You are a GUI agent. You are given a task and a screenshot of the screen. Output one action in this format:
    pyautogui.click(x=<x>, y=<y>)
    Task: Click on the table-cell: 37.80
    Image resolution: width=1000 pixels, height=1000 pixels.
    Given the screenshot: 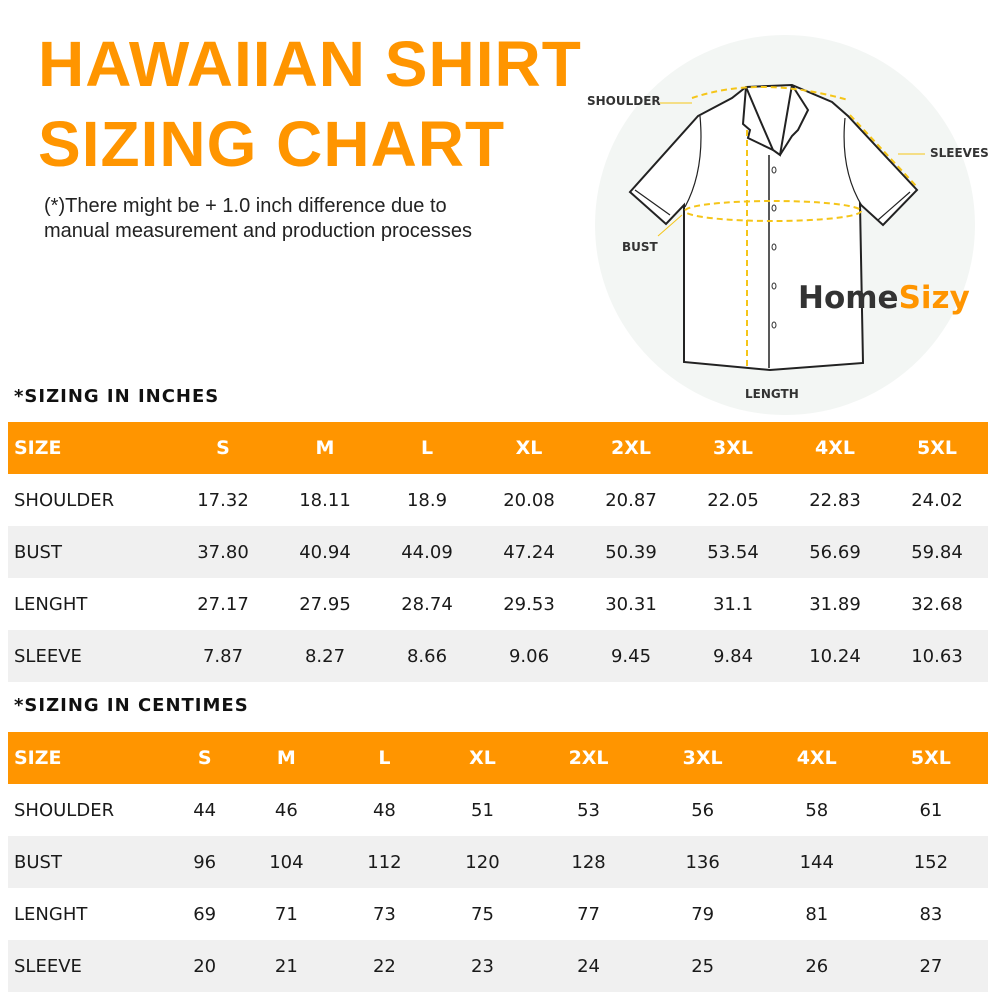 What is the action you would take?
    pyautogui.click(x=223, y=552)
    